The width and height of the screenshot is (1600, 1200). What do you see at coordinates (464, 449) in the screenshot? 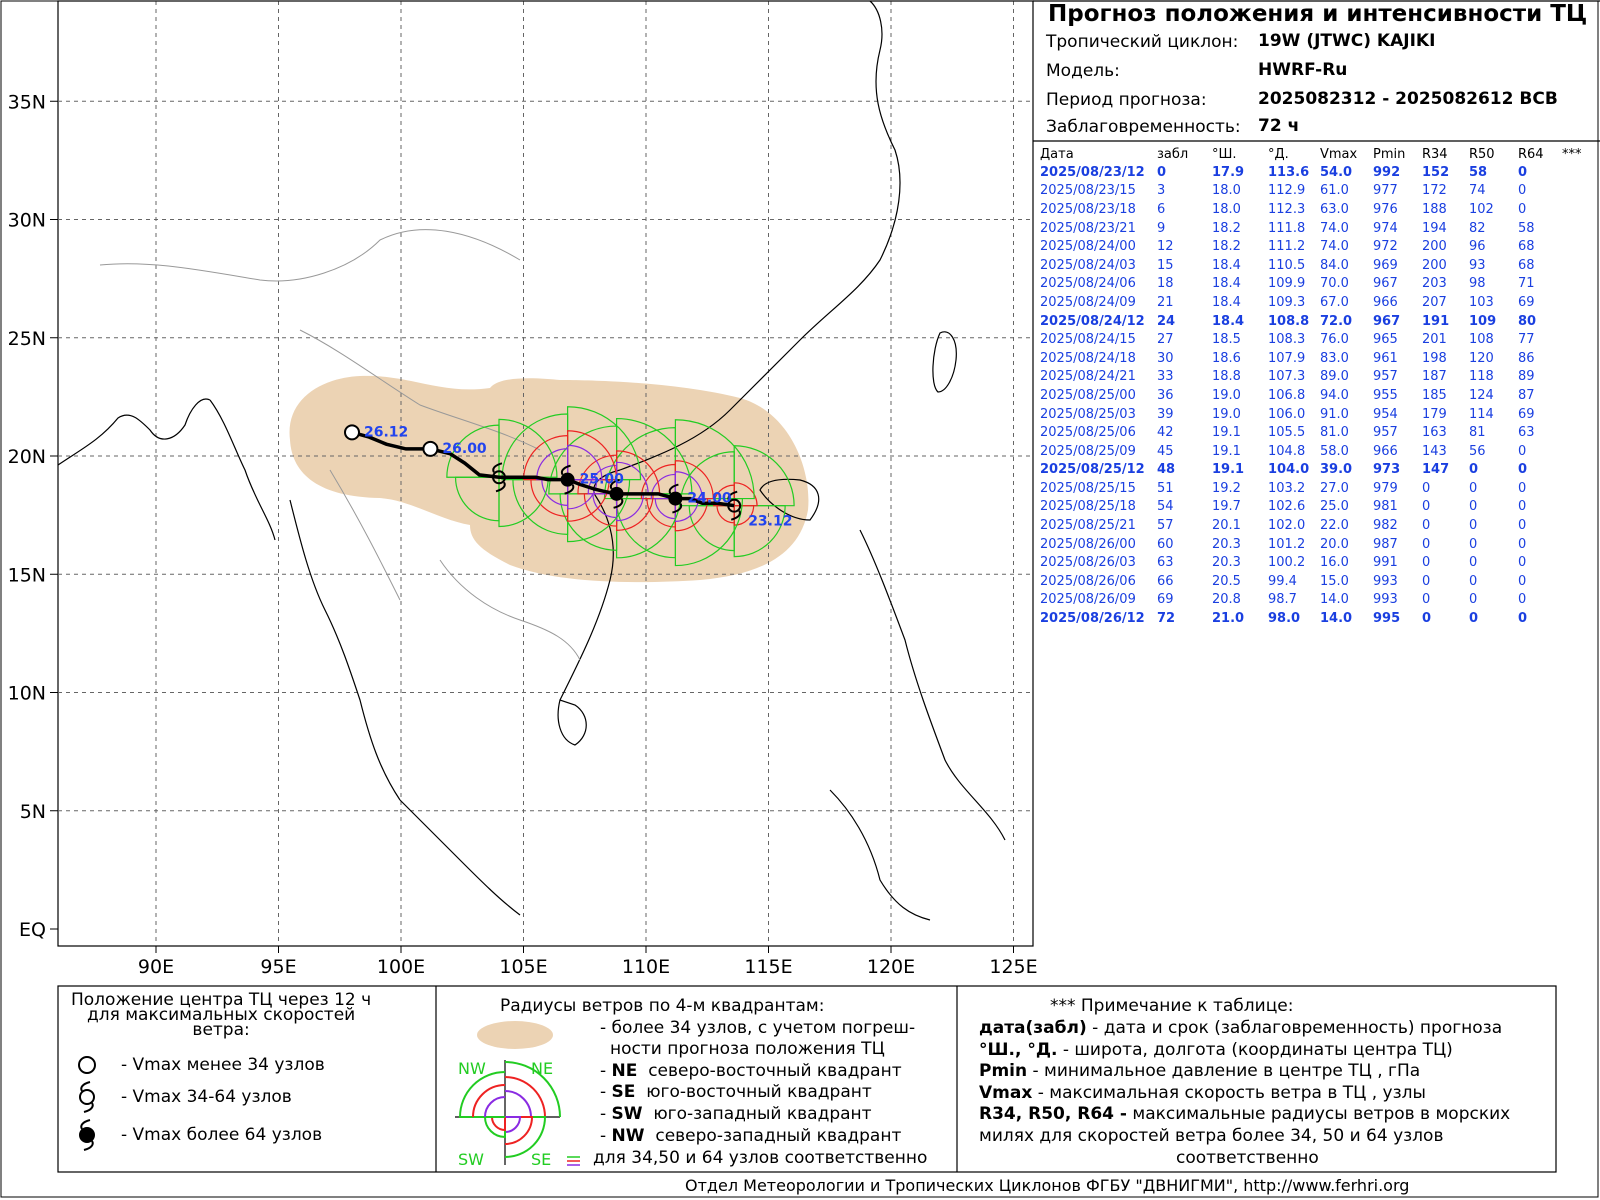
I see `track-label: 26.00` at bounding box center [464, 449].